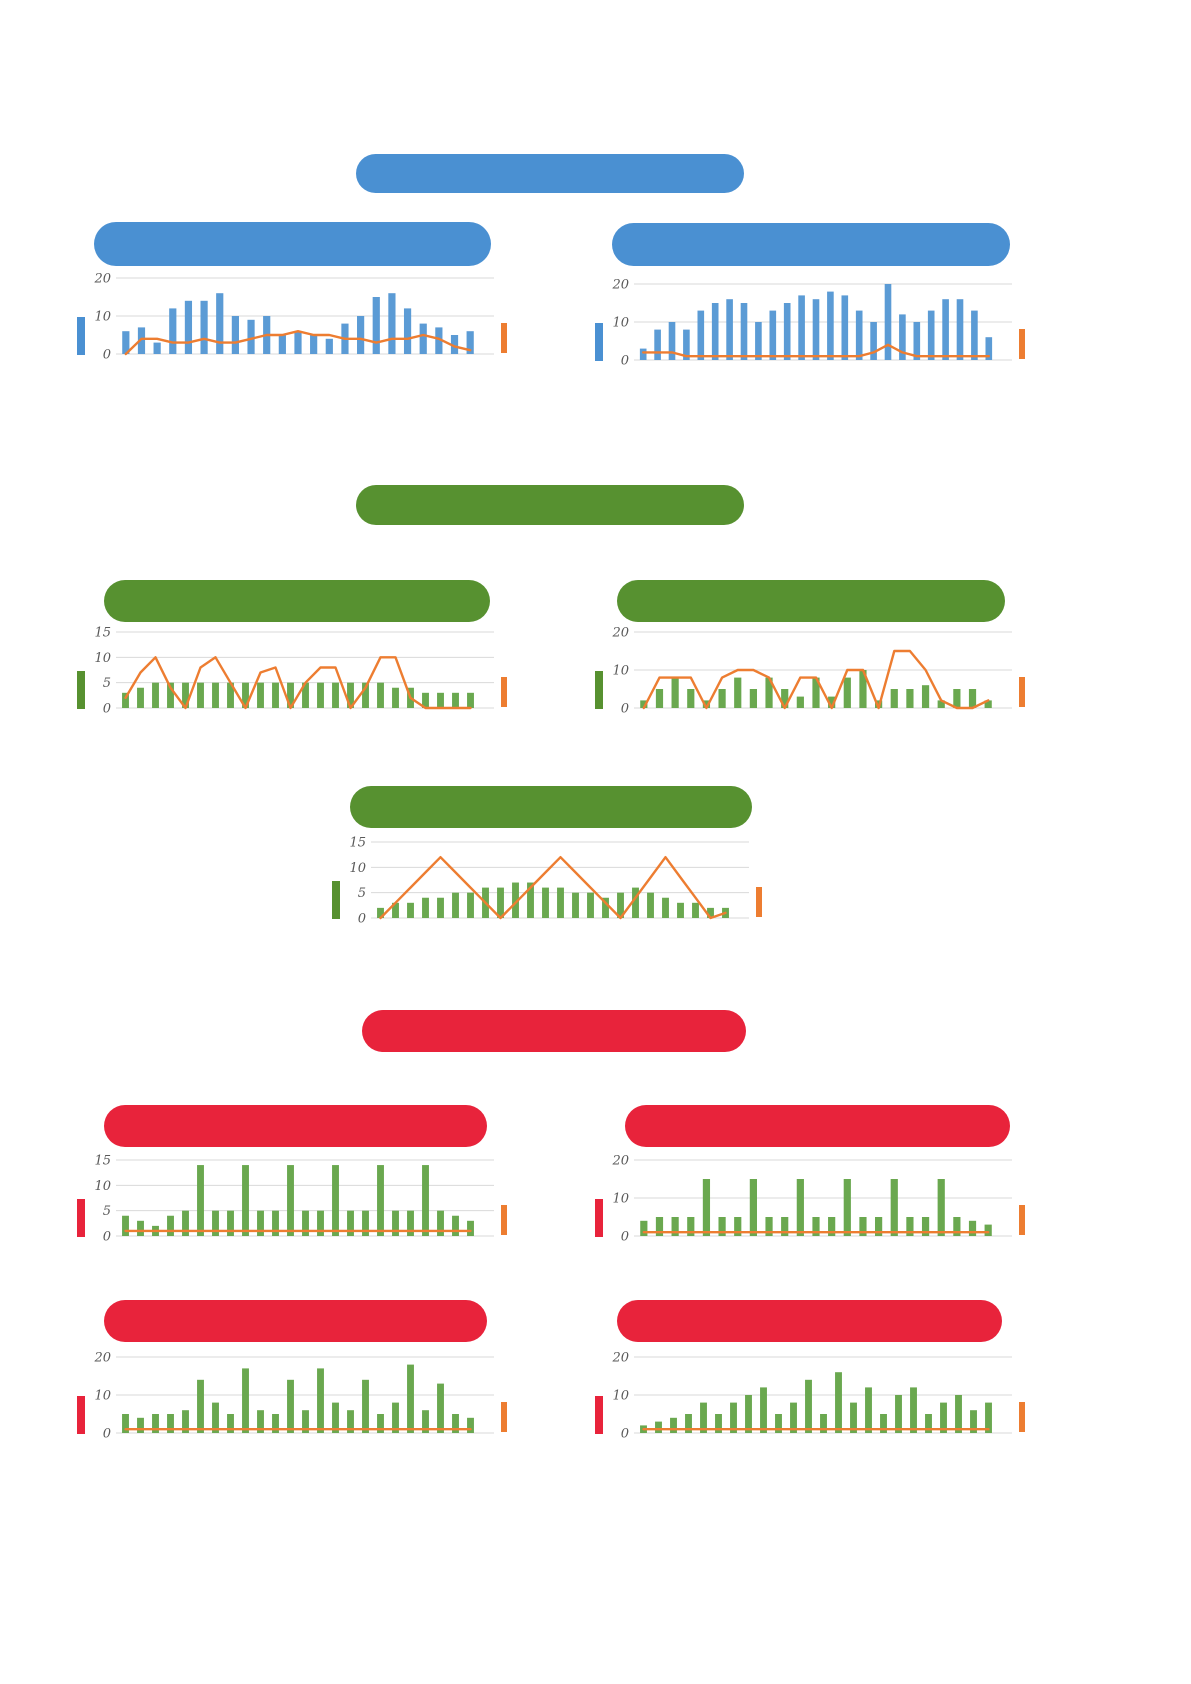 This screenshot has width=1191, height=1684. I want to click on green-section-title-pill, so click(550, 505).